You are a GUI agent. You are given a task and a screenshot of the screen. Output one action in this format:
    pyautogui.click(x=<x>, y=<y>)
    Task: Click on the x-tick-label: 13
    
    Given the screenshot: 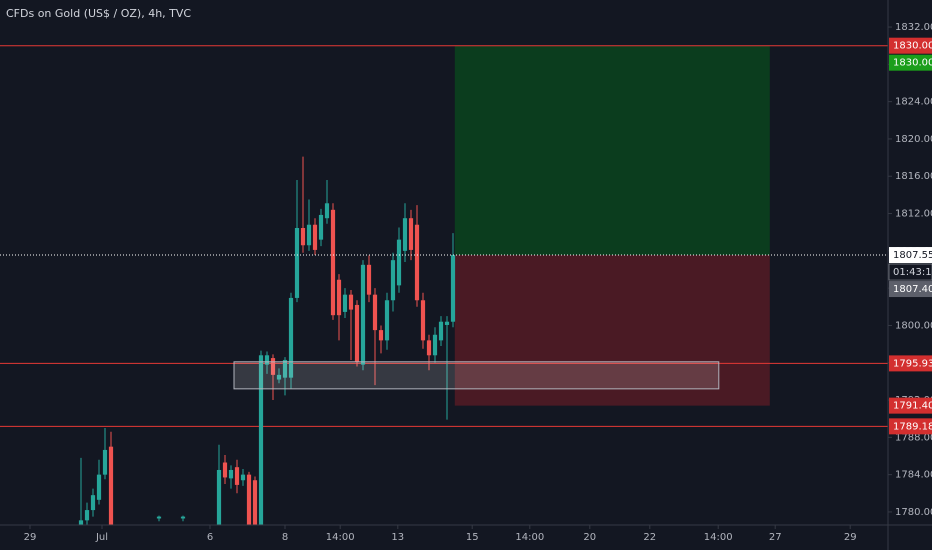 What is the action you would take?
    pyautogui.click(x=397, y=537)
    